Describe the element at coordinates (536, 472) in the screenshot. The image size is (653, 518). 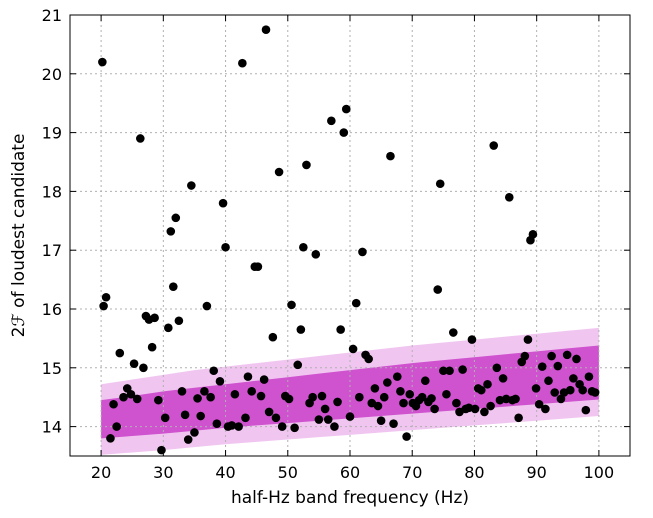
I see `x-tick-label: 90` at that location.